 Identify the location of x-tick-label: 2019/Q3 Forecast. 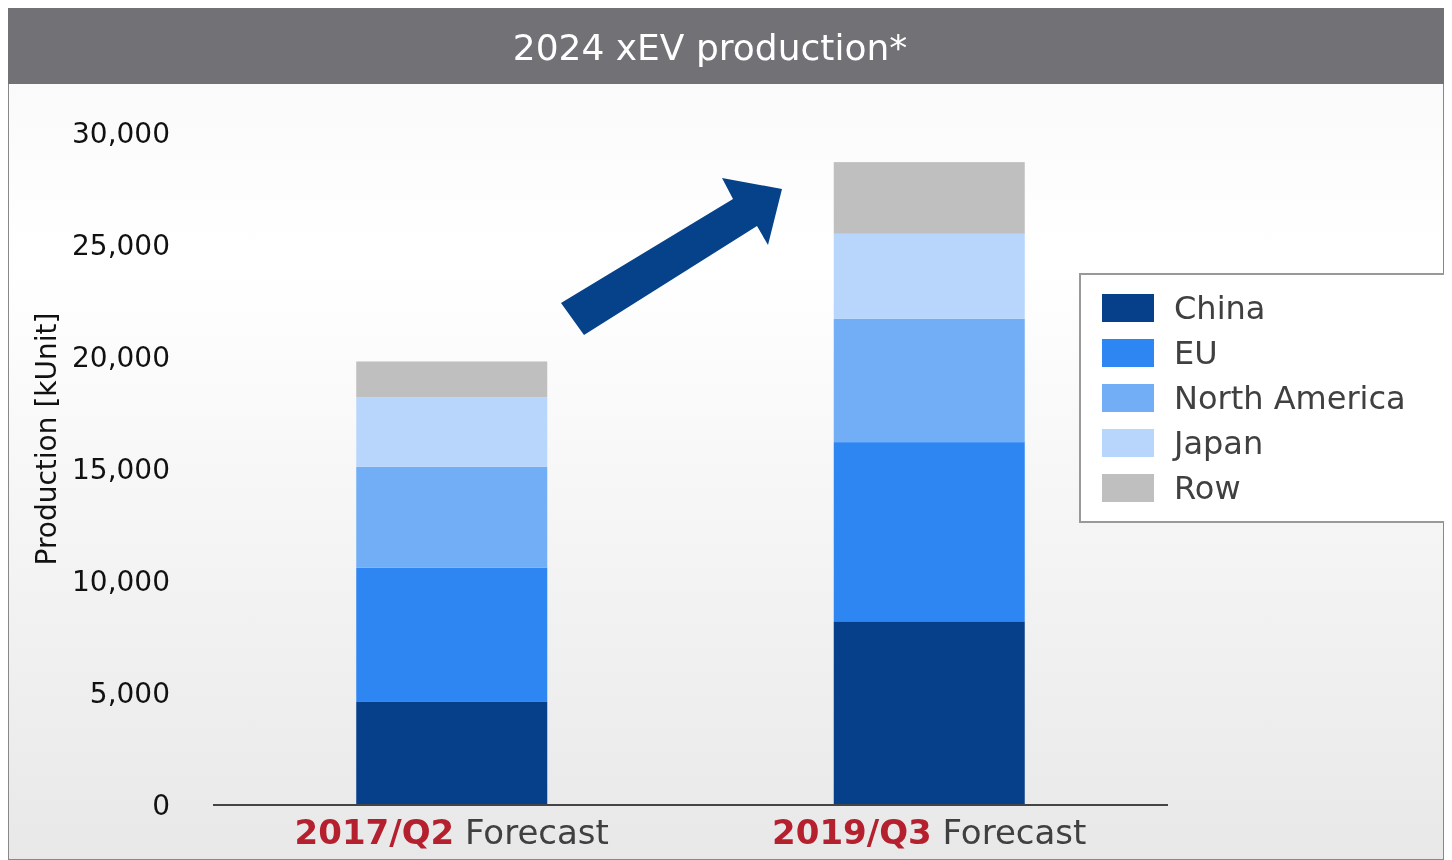
(929, 832).